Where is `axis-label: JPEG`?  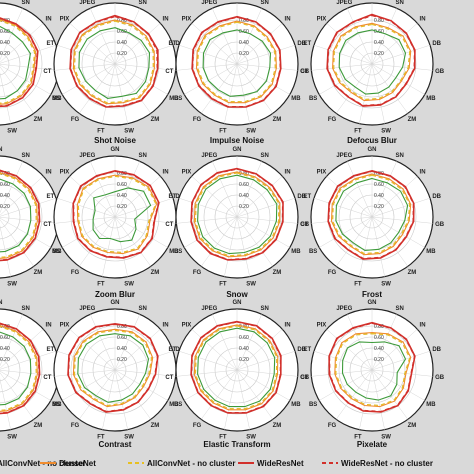 axis-label: JPEG is located at coordinates (87, 309).